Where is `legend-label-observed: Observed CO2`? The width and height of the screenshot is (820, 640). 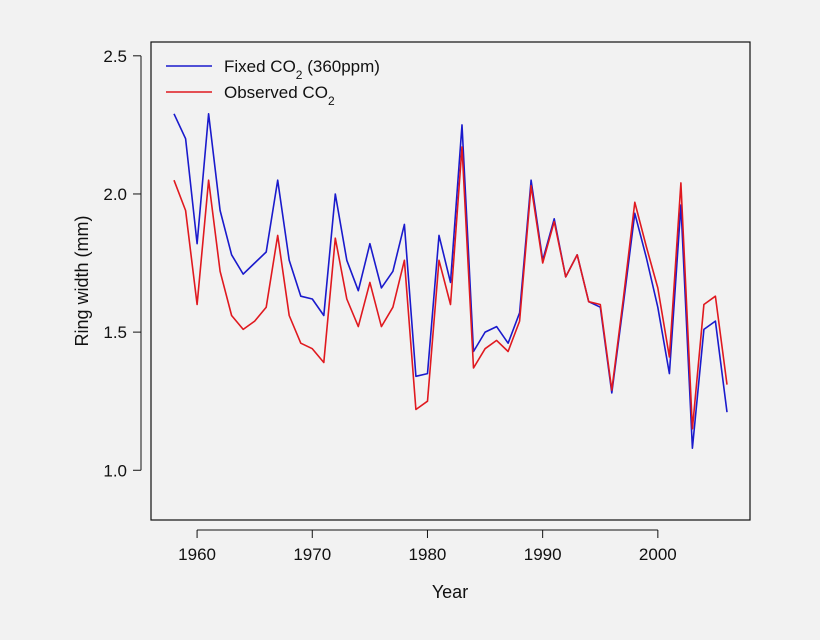
legend-label-observed: Observed CO2 is located at coordinates (279, 95).